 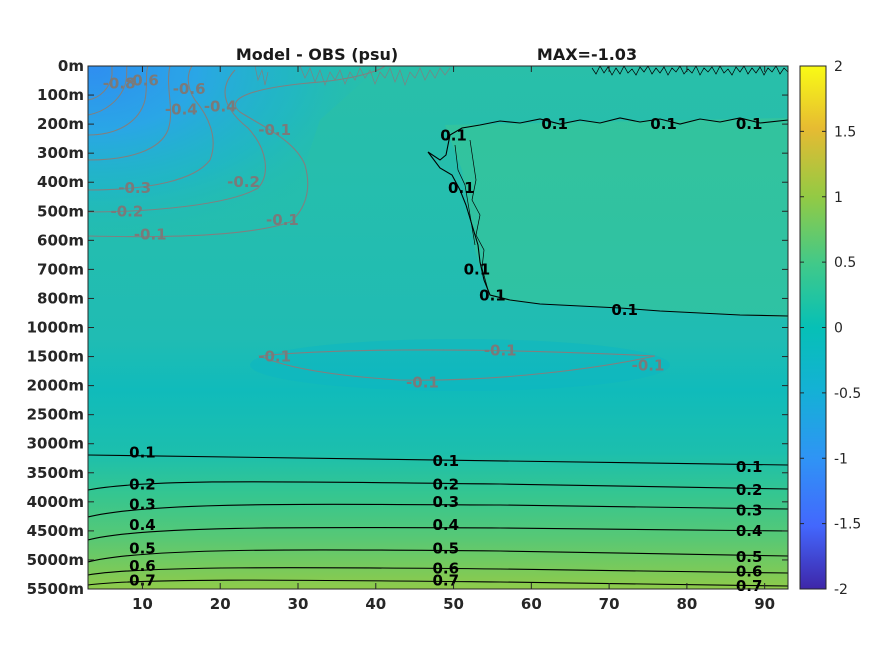 I want to click on max-annotation: MAX=-1.03, so click(x=587, y=54).